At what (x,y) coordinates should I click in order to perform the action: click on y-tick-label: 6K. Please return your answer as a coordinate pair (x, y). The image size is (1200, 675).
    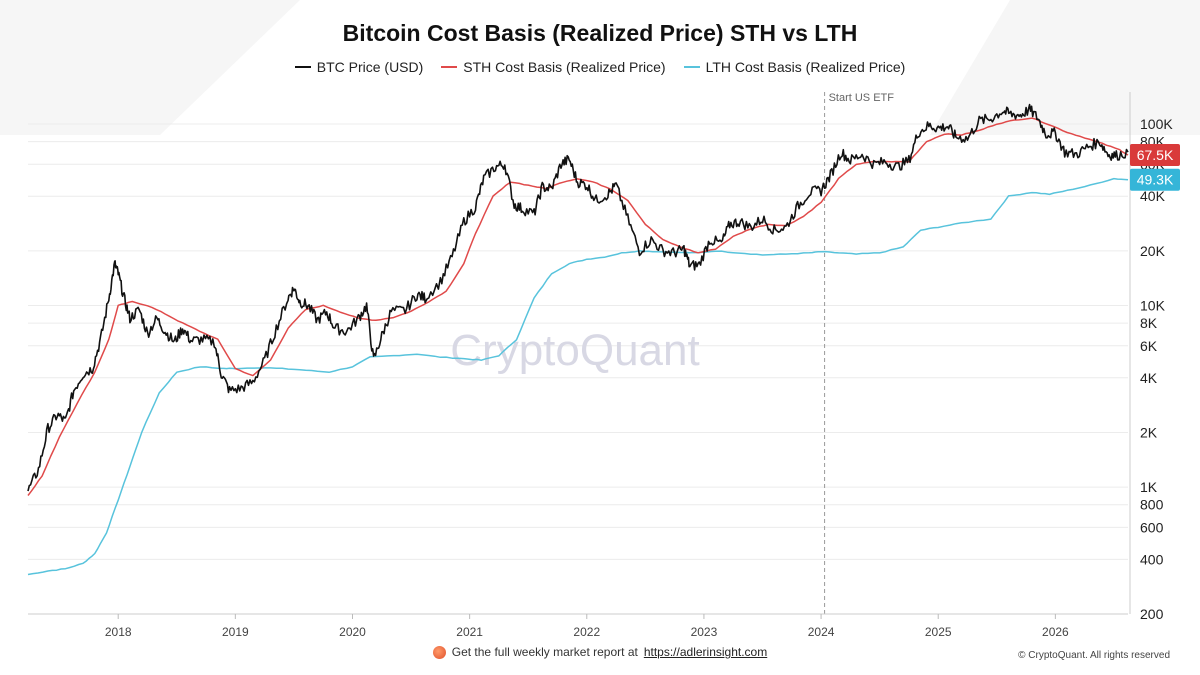
    Looking at the image, I should click on (1149, 346).